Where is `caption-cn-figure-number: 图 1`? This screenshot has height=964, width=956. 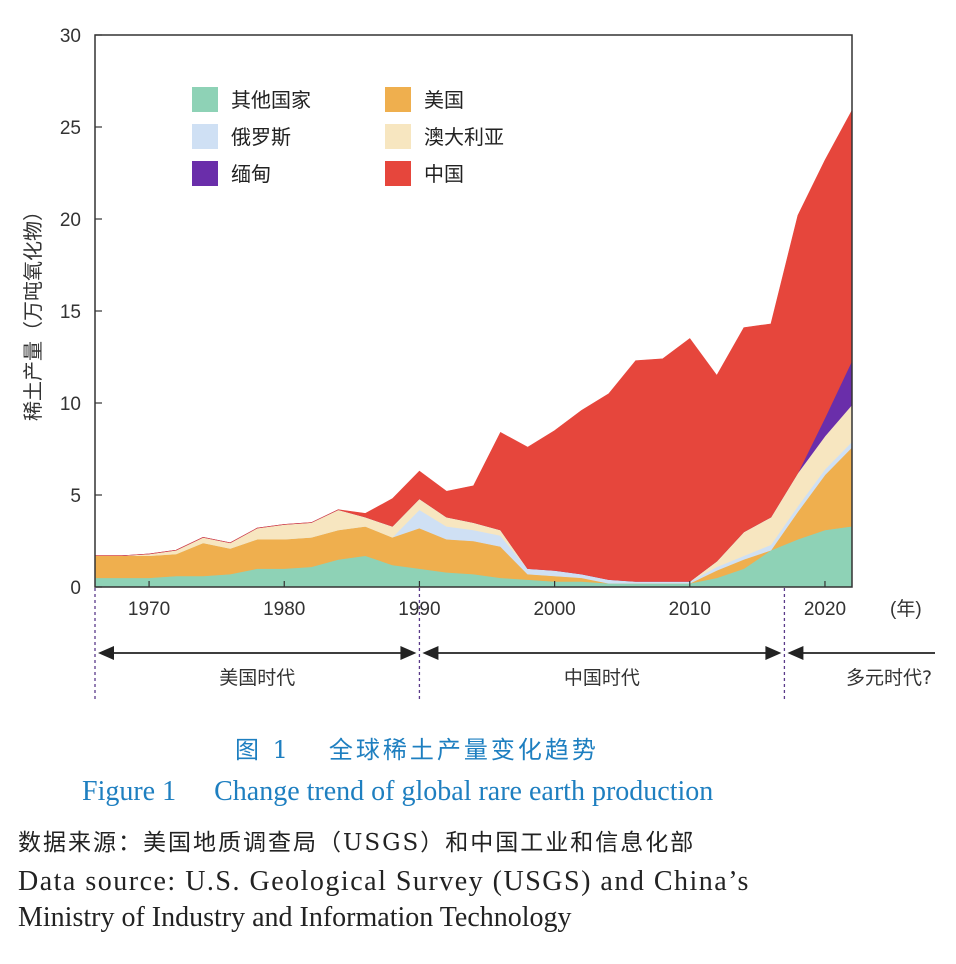
caption-cn-figure-number: 图 1 is located at coordinates (263, 750).